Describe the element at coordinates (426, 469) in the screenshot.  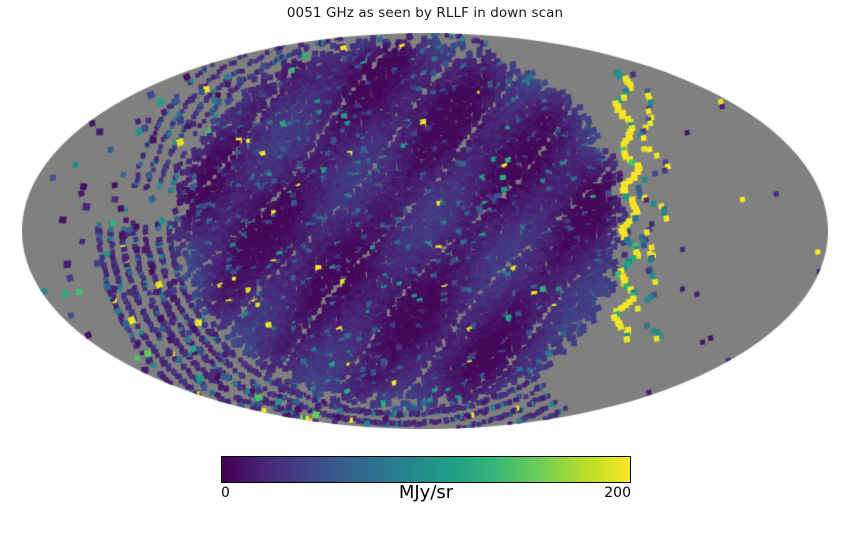
I see `colorbar-gradient` at that location.